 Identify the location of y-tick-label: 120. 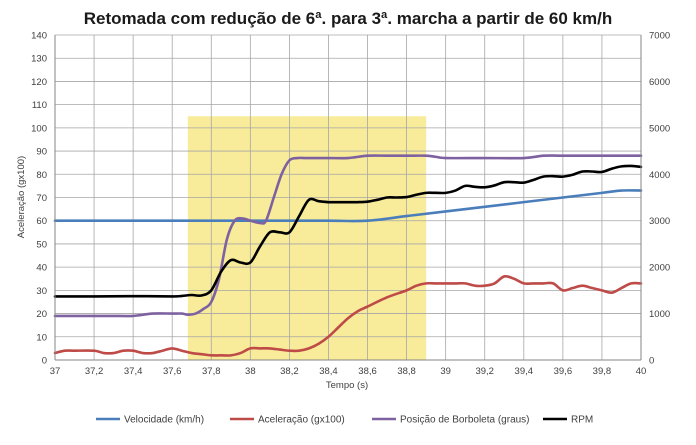
(39, 82).